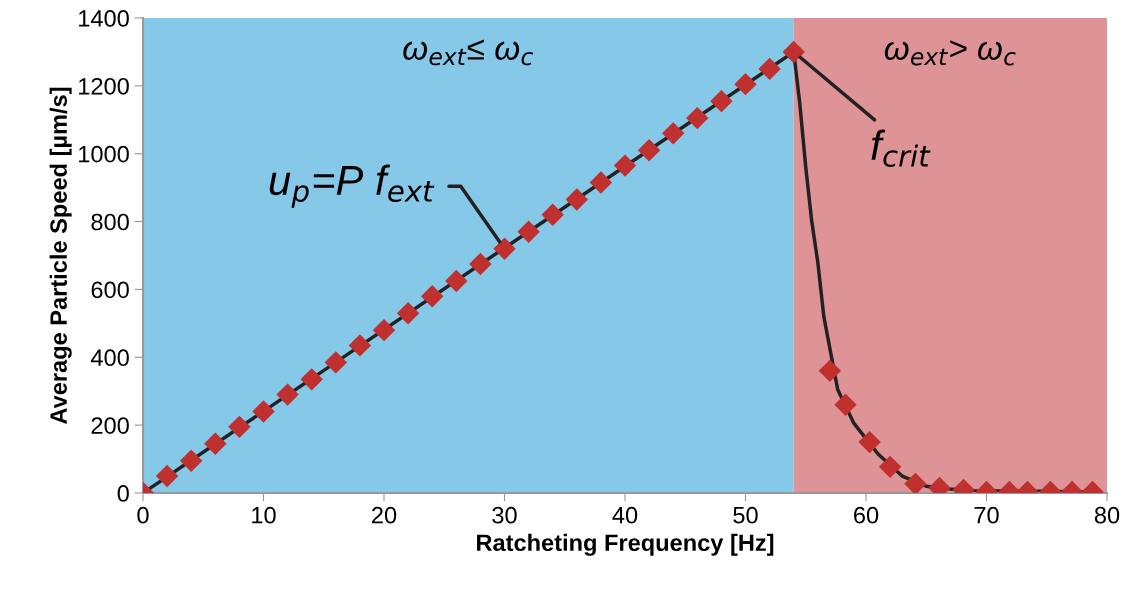 The image size is (1129, 596). I want to click on y-tick-label: 0, so click(123, 493).